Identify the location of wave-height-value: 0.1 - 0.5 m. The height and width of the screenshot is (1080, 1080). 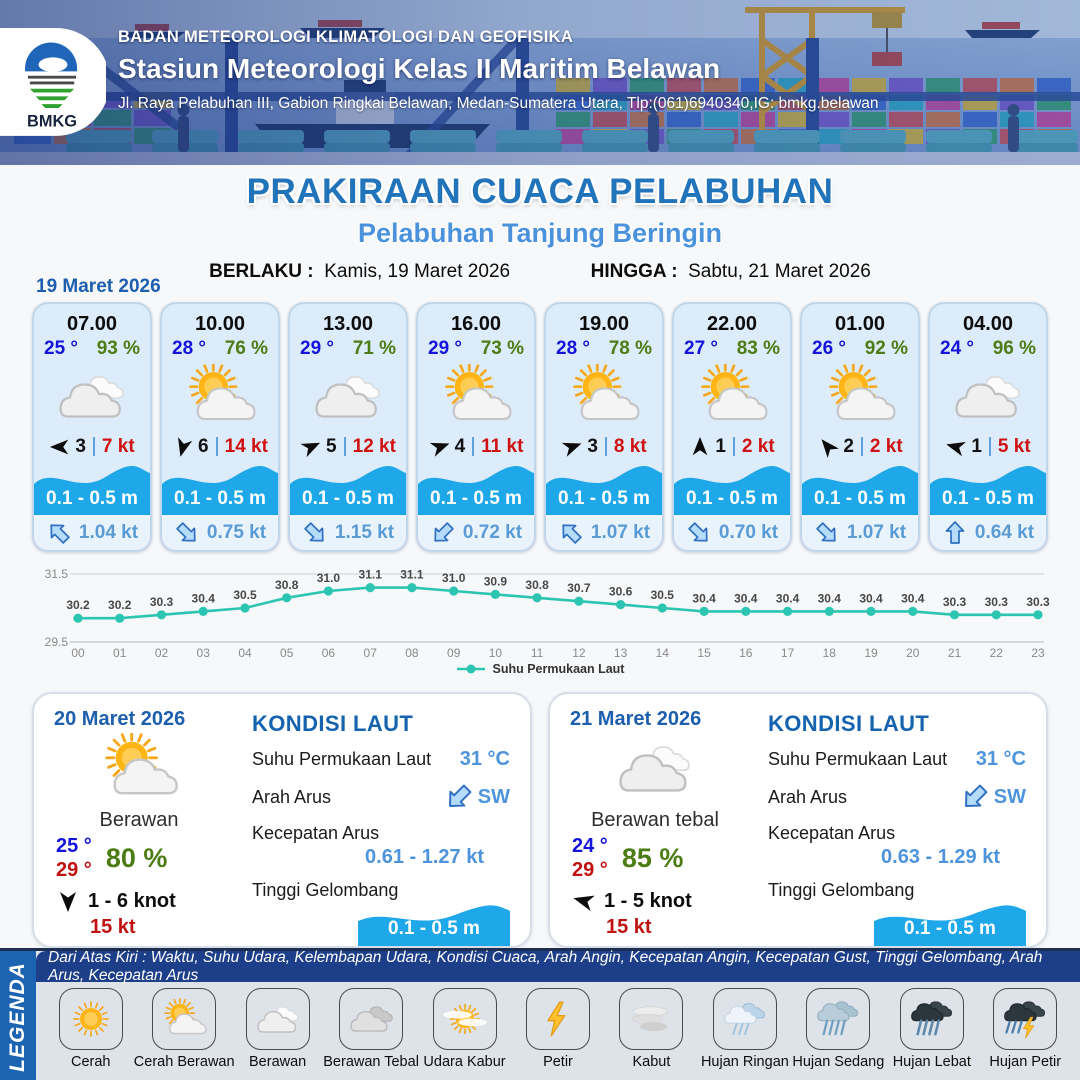
(950, 928).